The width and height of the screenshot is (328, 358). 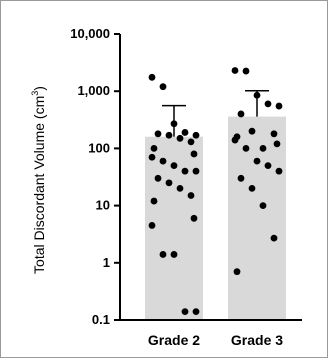 I want to click on y-tick-label: 10,000, so click(x=90, y=33).